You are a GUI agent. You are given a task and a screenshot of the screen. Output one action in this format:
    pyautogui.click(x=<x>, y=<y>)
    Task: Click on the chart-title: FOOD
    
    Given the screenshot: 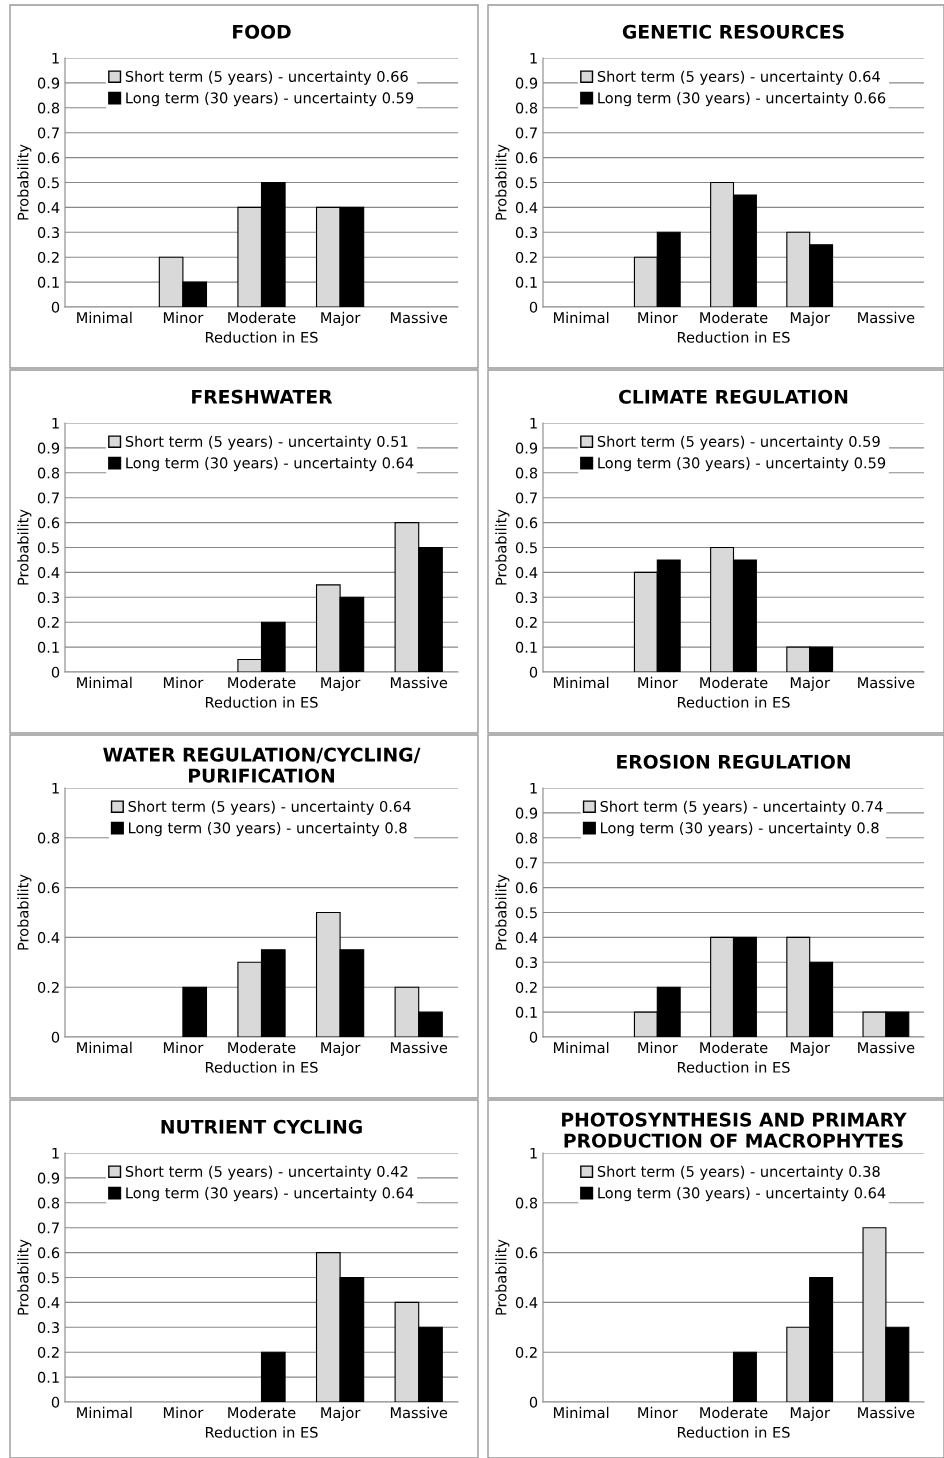 What is the action you would take?
    pyautogui.click(x=262, y=31)
    